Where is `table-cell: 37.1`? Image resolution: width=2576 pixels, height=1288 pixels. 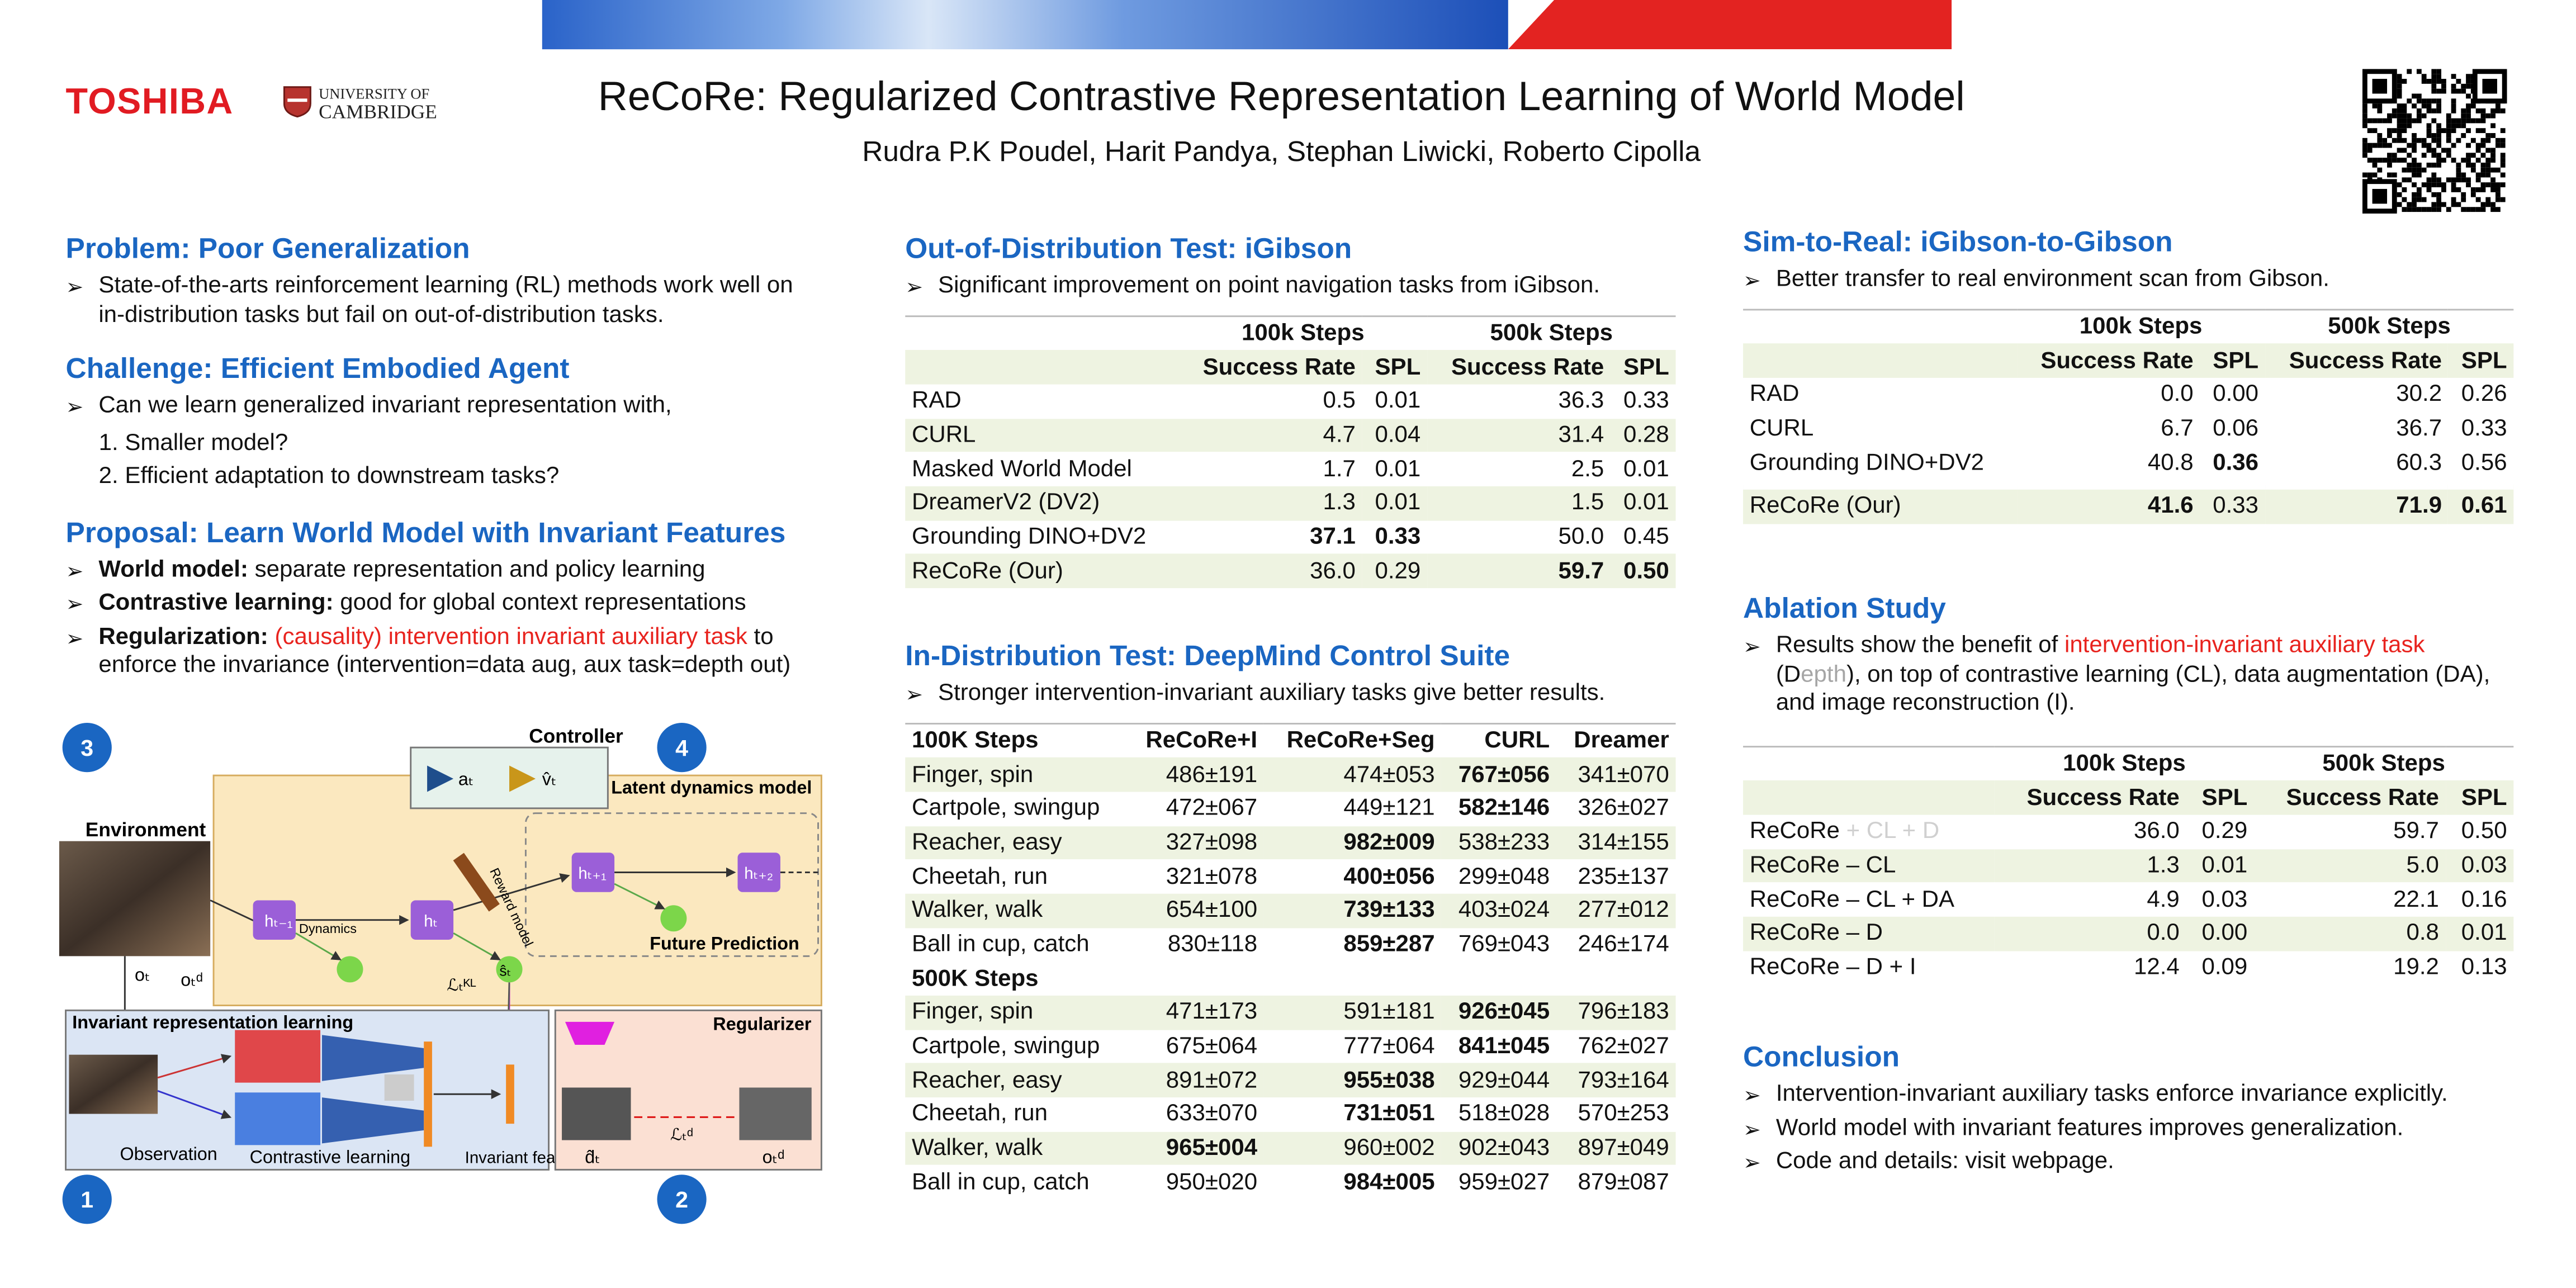 table-cell: 37.1 is located at coordinates (1333, 537).